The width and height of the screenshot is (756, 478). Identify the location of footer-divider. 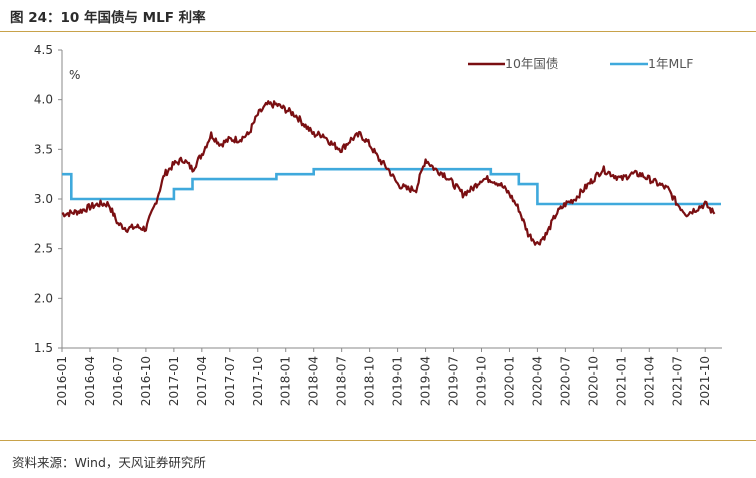
(378, 440).